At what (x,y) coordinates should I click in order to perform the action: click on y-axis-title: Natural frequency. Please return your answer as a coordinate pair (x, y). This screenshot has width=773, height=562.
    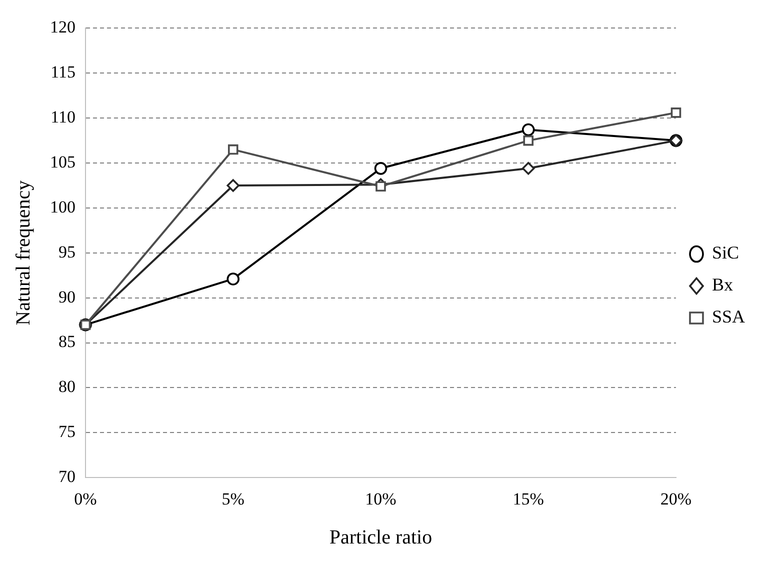
    Looking at the image, I should click on (23, 253).